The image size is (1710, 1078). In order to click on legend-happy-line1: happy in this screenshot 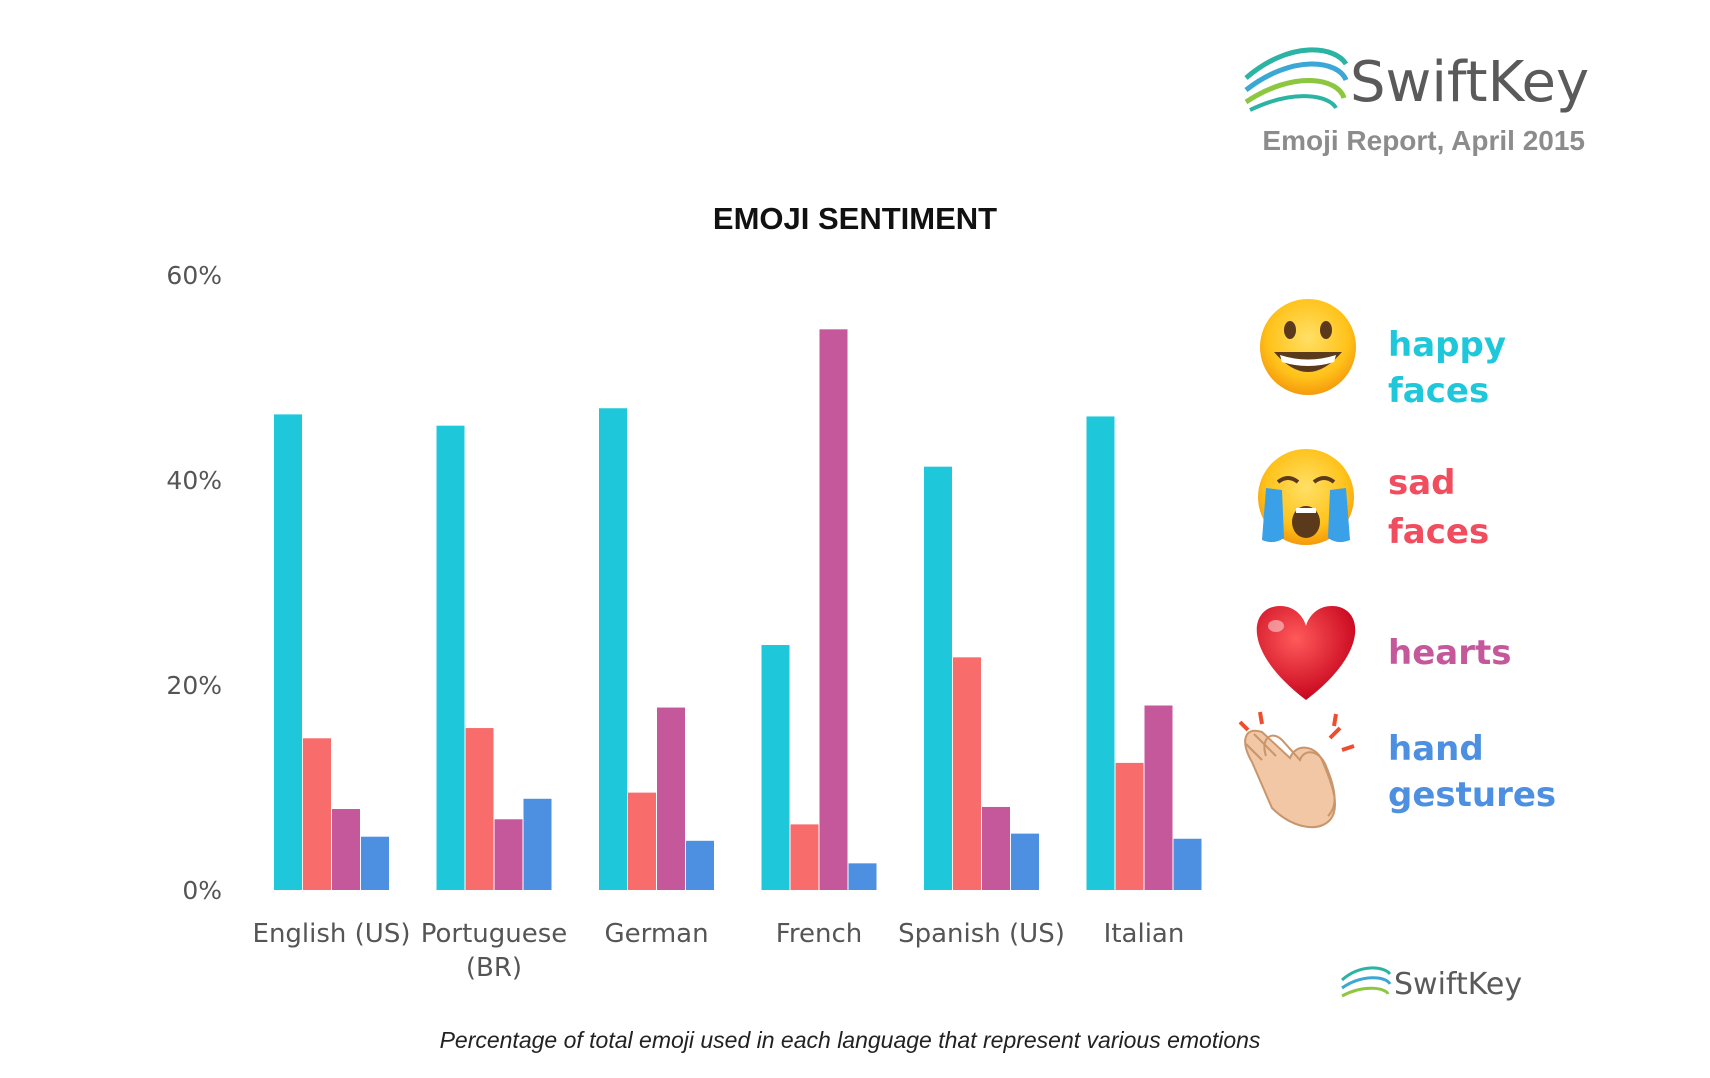, I will do `click(1447, 345)`.